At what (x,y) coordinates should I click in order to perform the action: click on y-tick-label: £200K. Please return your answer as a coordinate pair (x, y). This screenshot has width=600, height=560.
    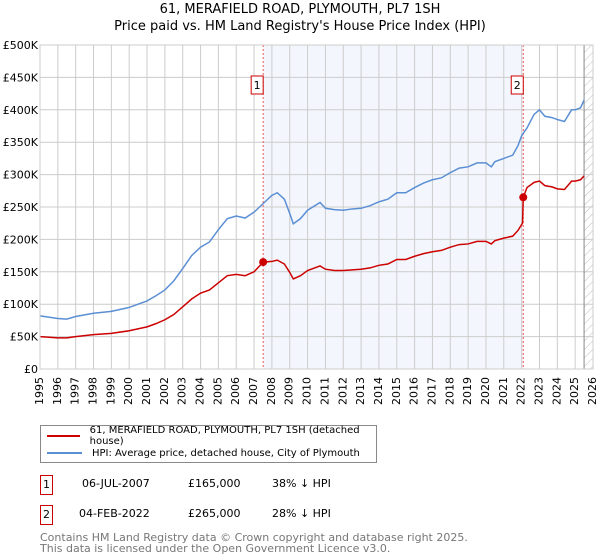
    Looking at the image, I should click on (21, 239).